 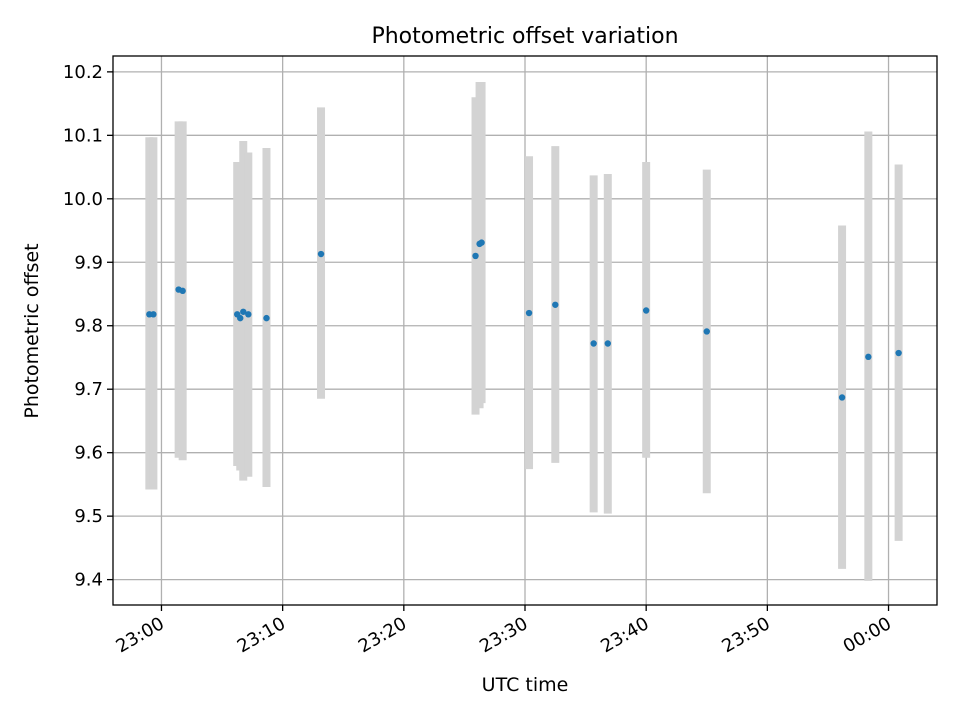 I want to click on y-tick-label: 9.7, so click(x=88, y=389).